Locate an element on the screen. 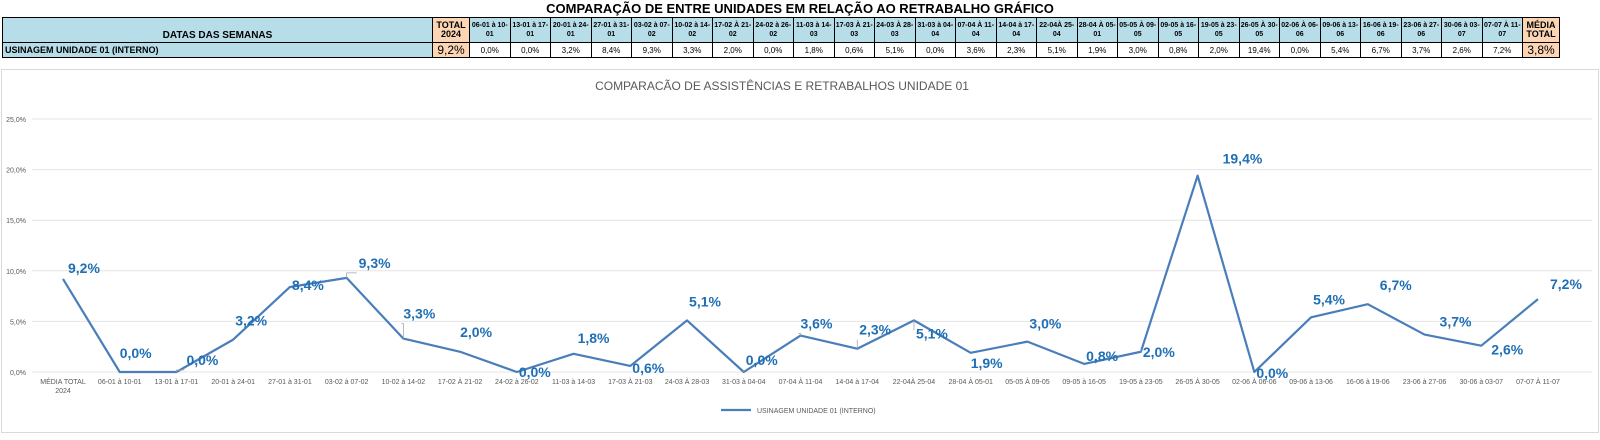 This screenshot has width=1600, height=440. x-tick-label: 11-03 à 14-03 is located at coordinates (573, 382).